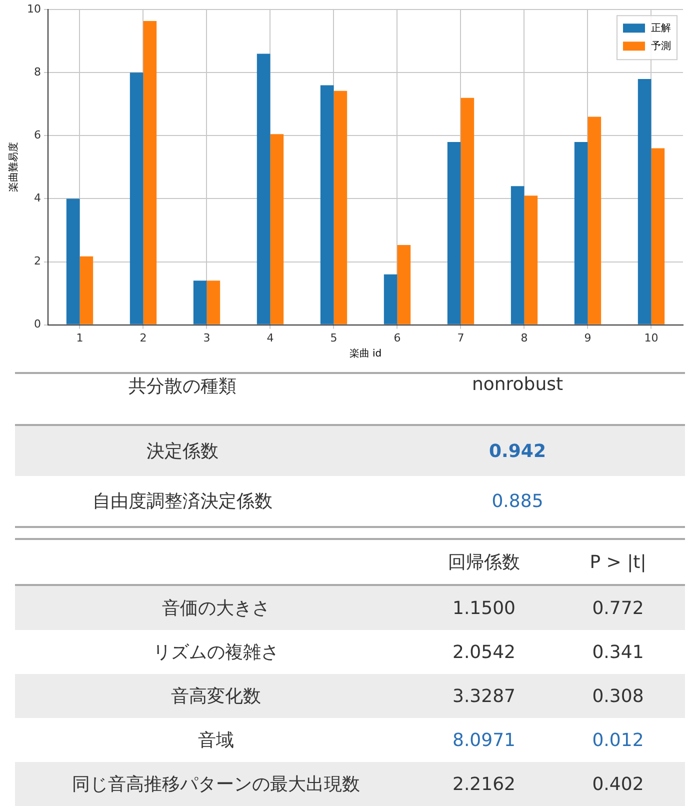 The image size is (687, 806). Describe the element at coordinates (14, 167) in the screenshot. I see `y-axis-title: 楽曲難易度` at that location.